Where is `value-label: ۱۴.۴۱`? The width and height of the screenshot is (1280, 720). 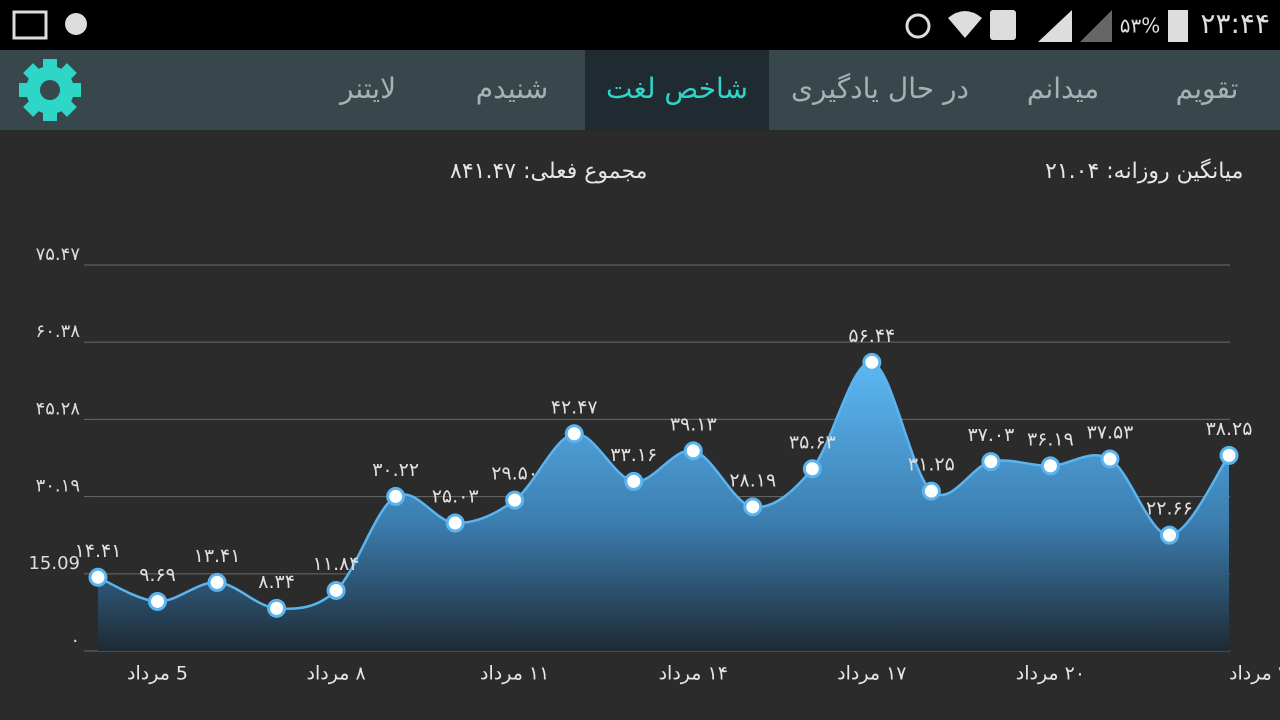 value-label: ۱۴.۴۱ is located at coordinates (98, 551).